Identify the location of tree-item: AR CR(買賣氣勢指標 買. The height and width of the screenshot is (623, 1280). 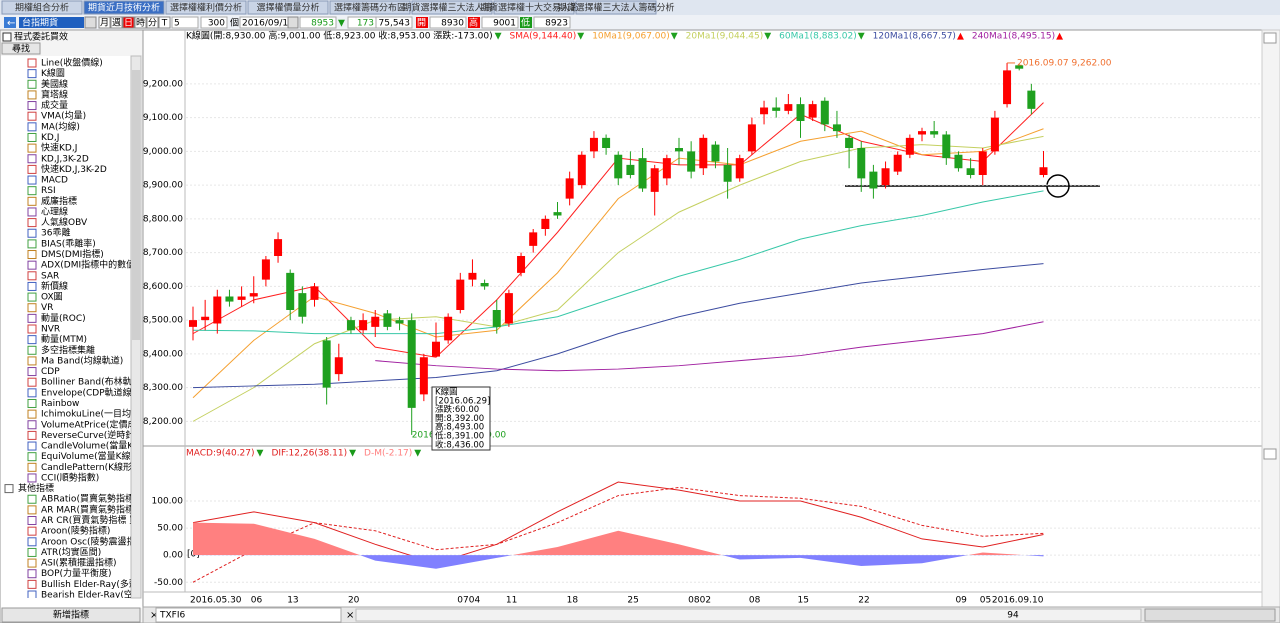
(89, 520).